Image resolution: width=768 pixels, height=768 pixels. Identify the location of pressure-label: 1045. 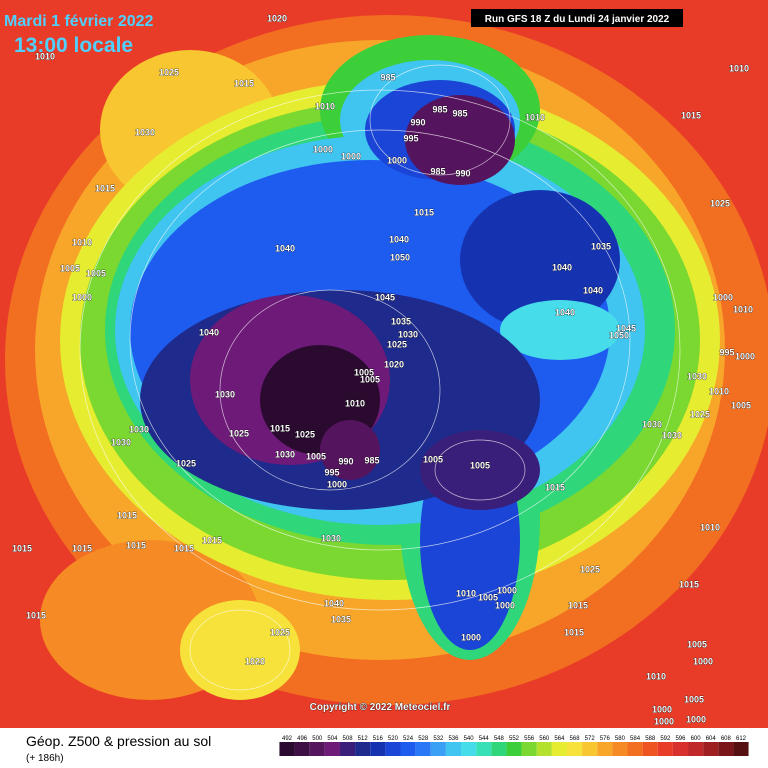
(385, 297).